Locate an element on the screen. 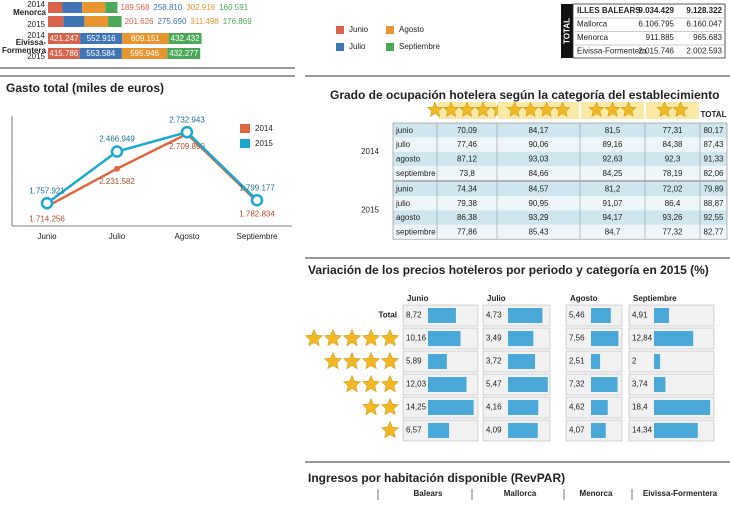 This screenshot has height=505, width=730. group-label: Eivissa-Formentera is located at coordinates (23, 47).